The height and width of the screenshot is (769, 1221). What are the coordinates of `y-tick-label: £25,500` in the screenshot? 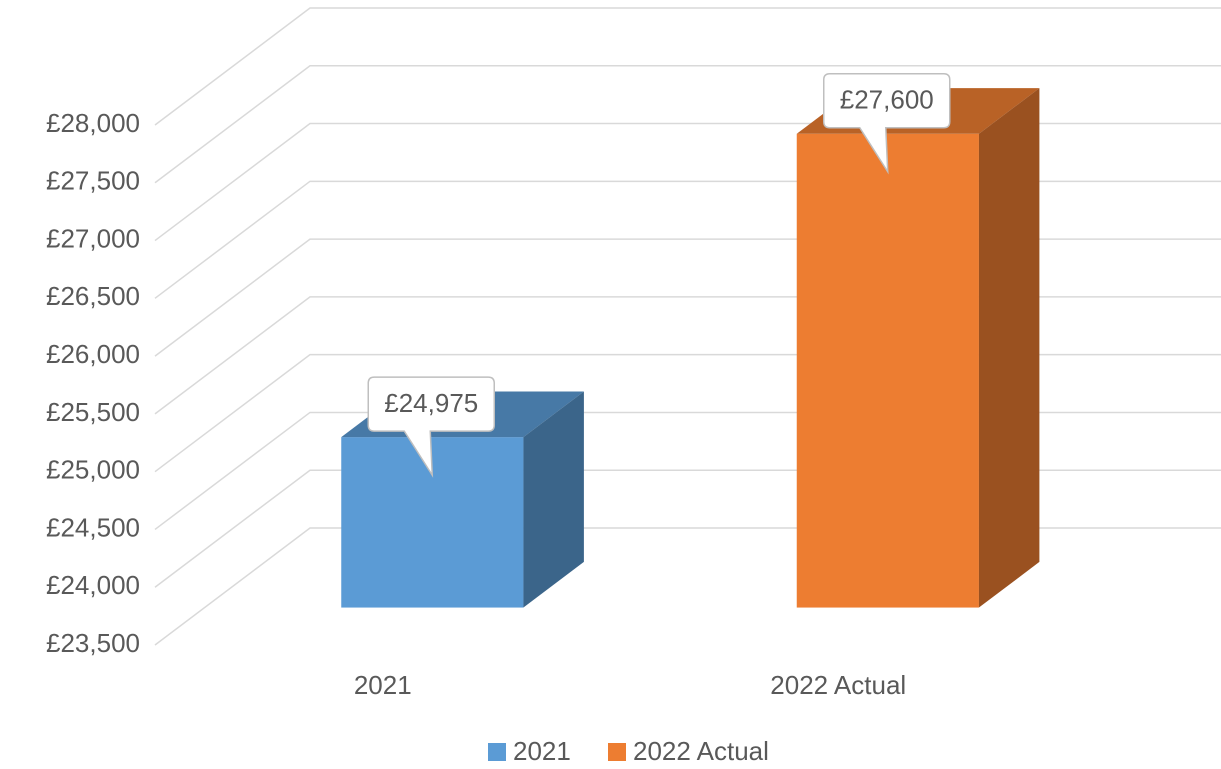 It's located at (93, 412).